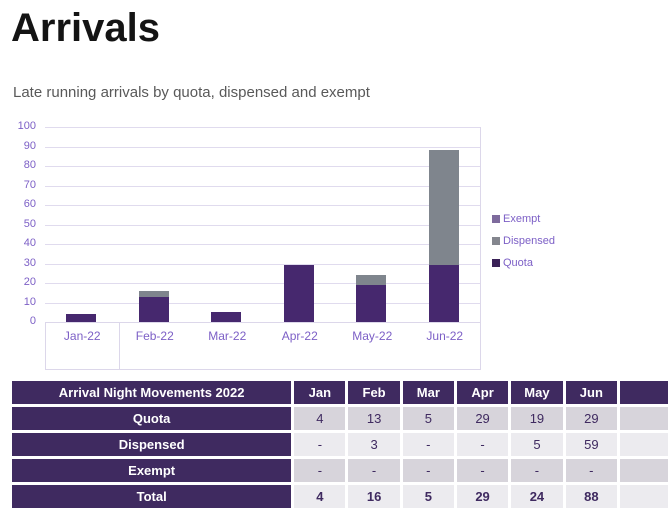  What do you see at coordinates (32, 321) in the screenshot?
I see `y-axis-tick-label: 0` at bounding box center [32, 321].